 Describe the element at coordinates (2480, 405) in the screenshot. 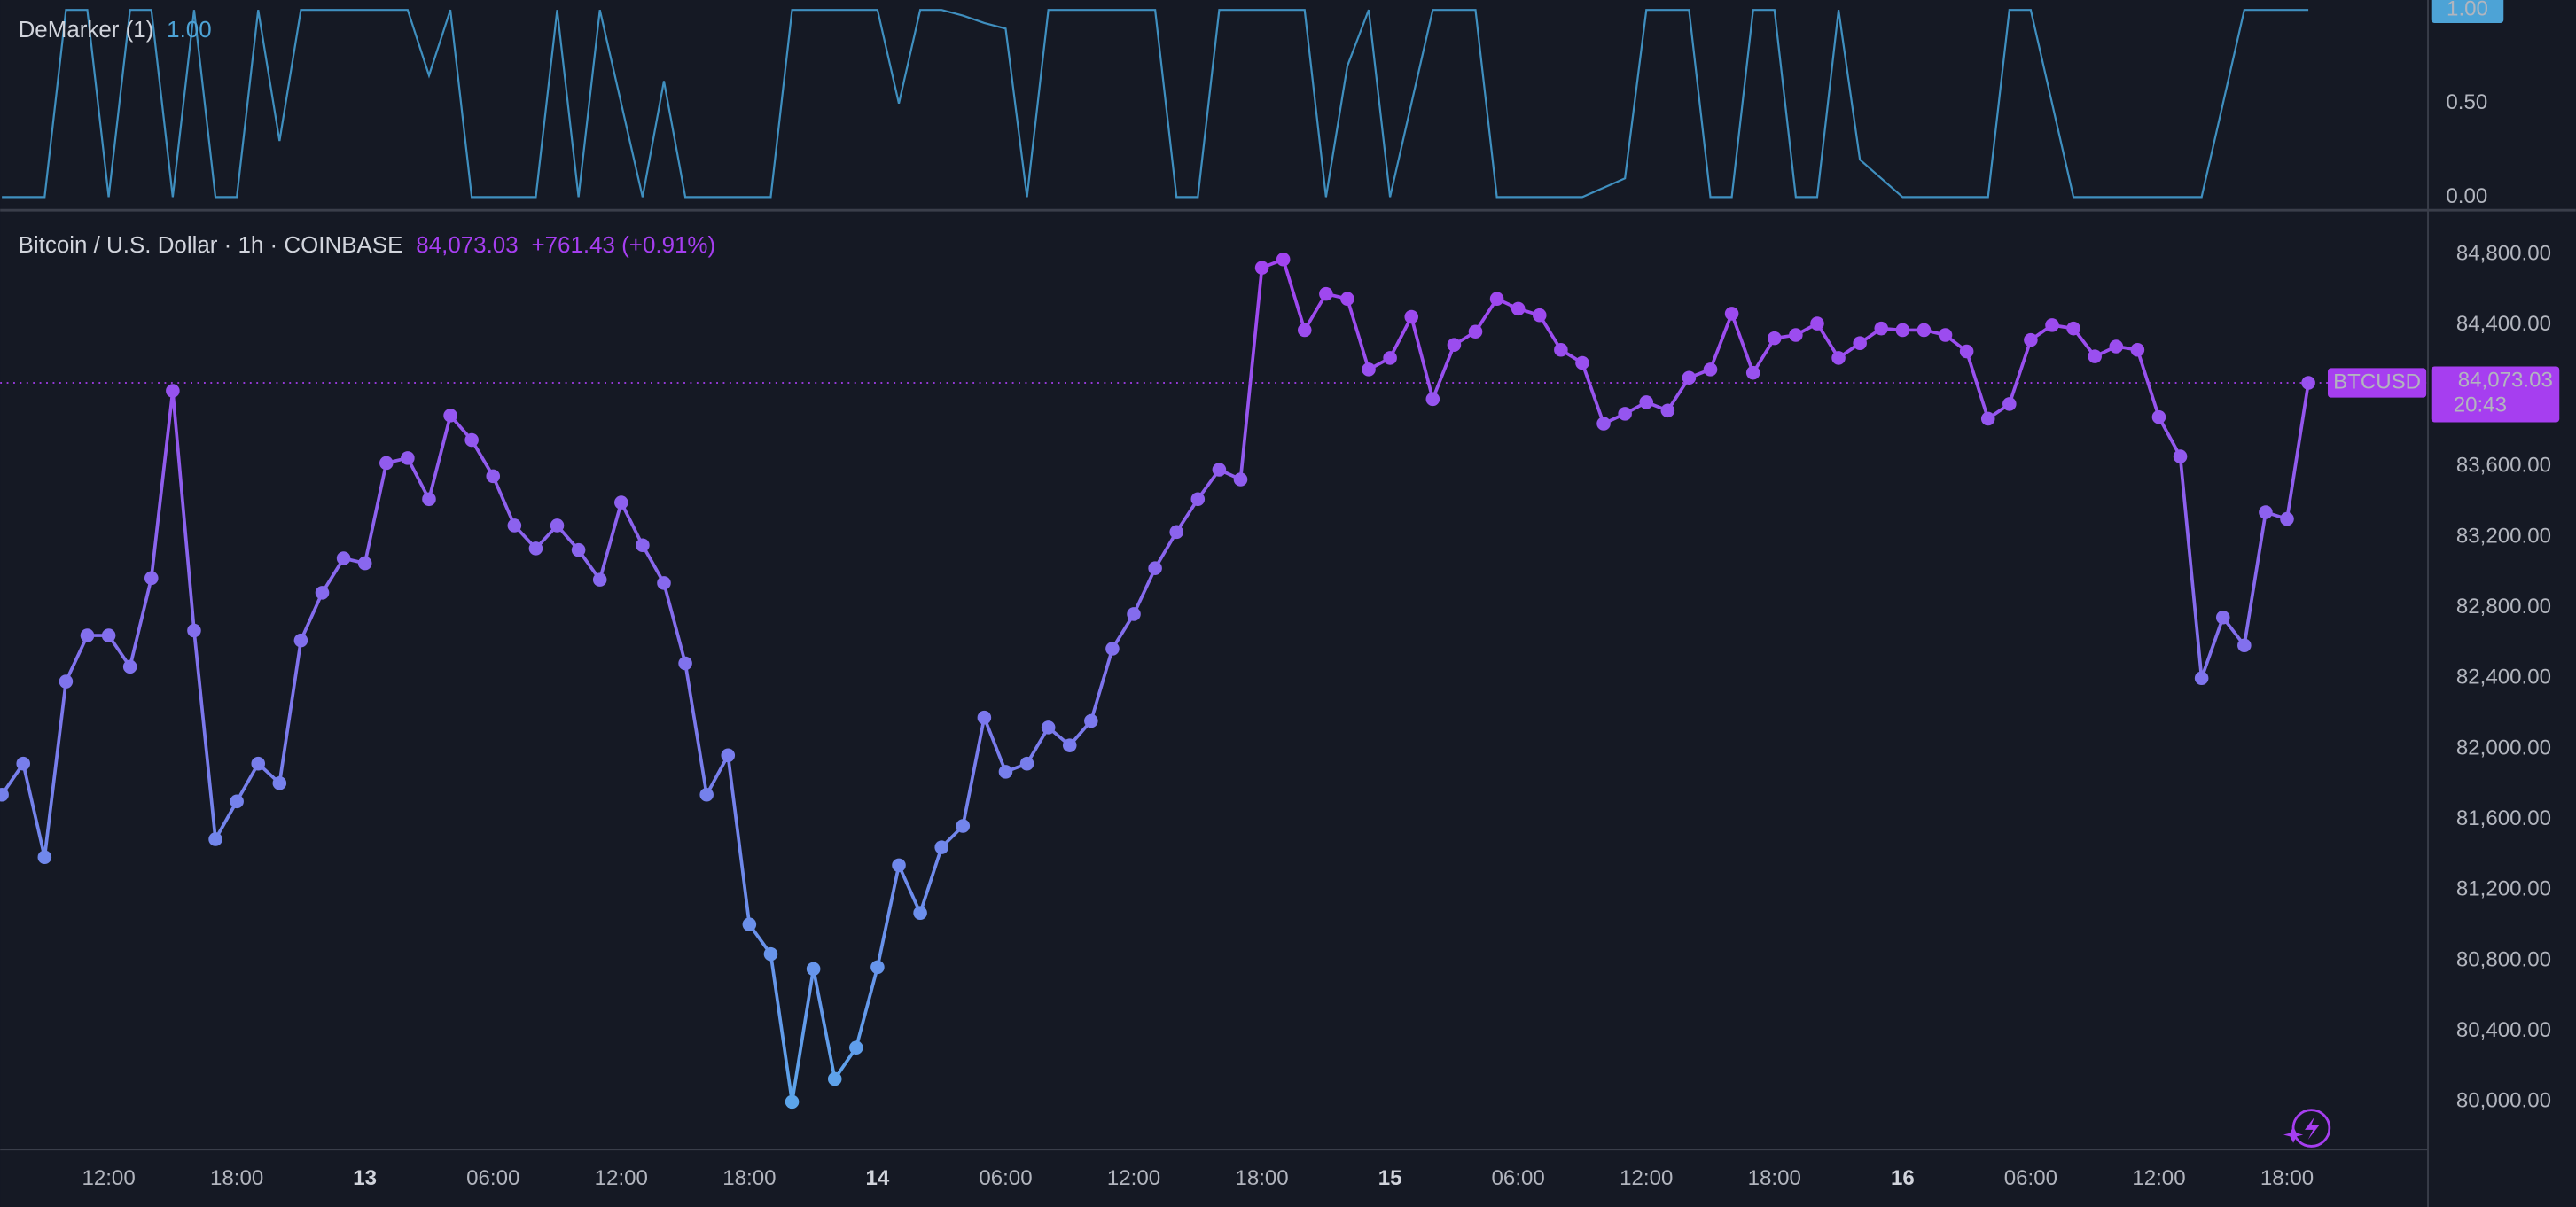

I see `countdown-label: 20:43` at that location.